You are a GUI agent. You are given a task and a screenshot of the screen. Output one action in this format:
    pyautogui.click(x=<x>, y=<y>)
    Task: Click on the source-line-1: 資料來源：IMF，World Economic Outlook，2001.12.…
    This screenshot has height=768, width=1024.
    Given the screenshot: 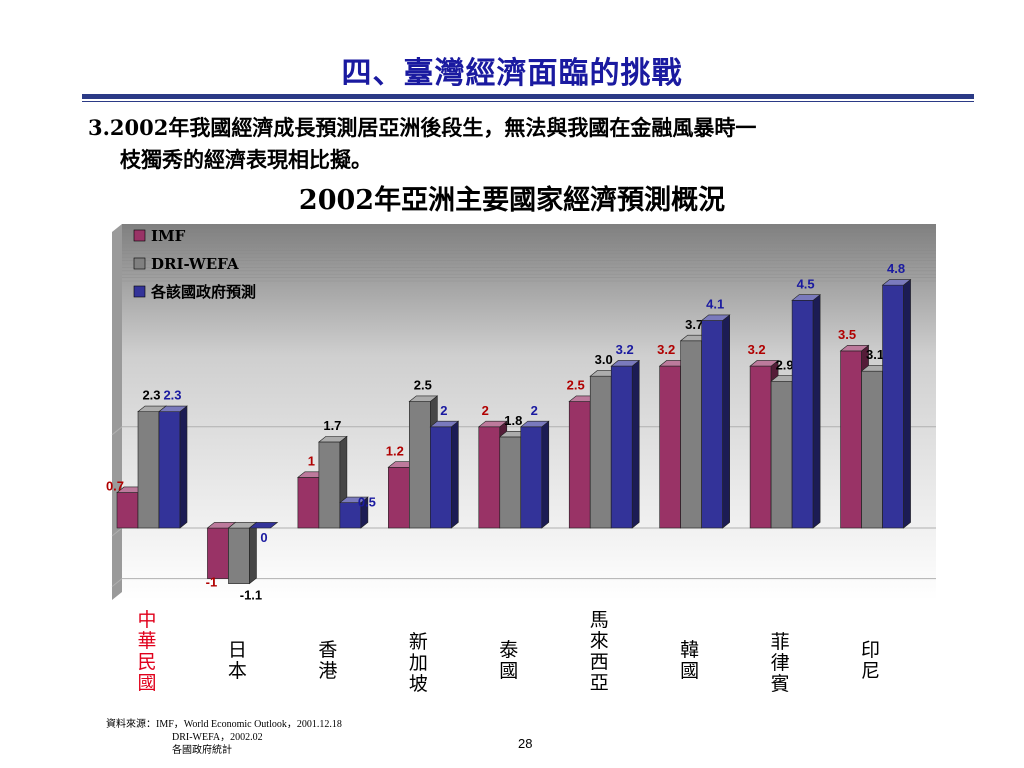 What is the action you would take?
    pyautogui.click(x=224, y=724)
    